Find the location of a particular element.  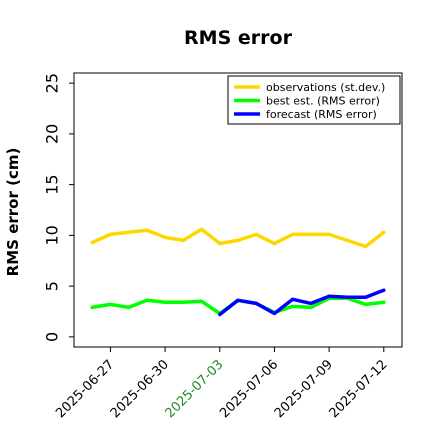

y-tick-label: 15 is located at coordinates (52, 184).